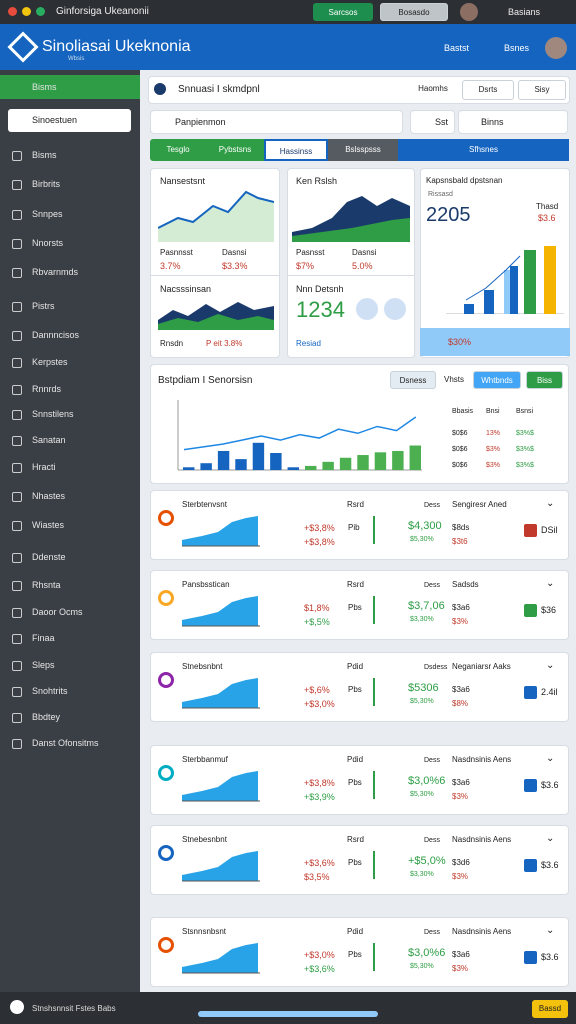  Describe the element at coordinates (364, 252) in the screenshot. I see `card-label: Dasnsi` at that location.